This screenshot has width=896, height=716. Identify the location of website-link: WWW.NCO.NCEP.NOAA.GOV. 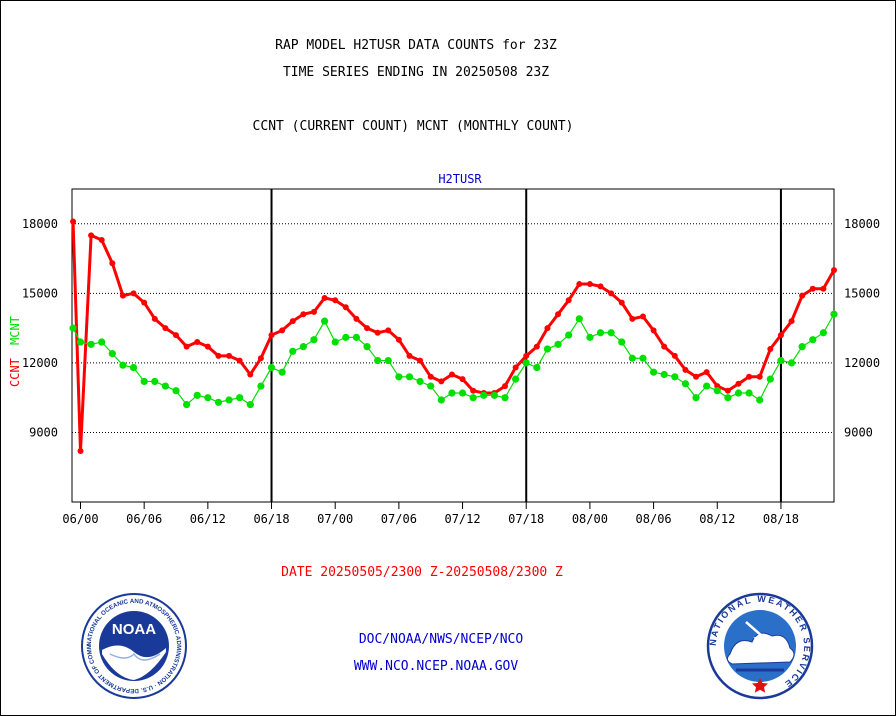
(436, 666).